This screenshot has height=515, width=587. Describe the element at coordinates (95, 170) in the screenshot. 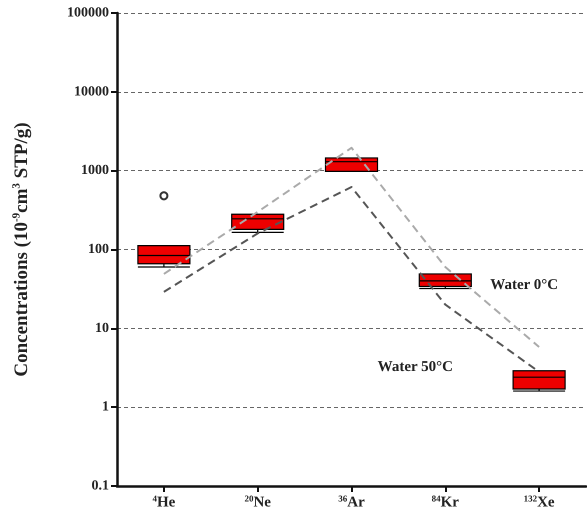

I see `y-tick-label: 1000` at that location.